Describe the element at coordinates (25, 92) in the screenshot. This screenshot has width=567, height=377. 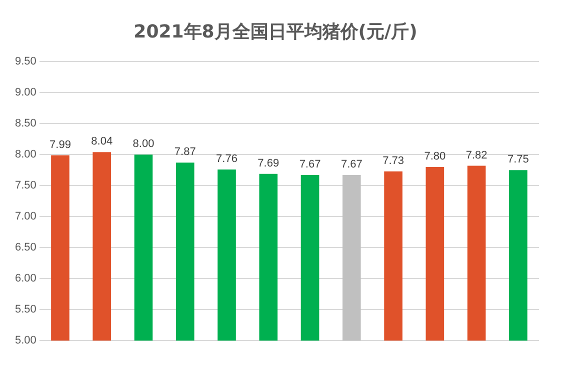
I see `y-tick-label: 9.00` at that location.